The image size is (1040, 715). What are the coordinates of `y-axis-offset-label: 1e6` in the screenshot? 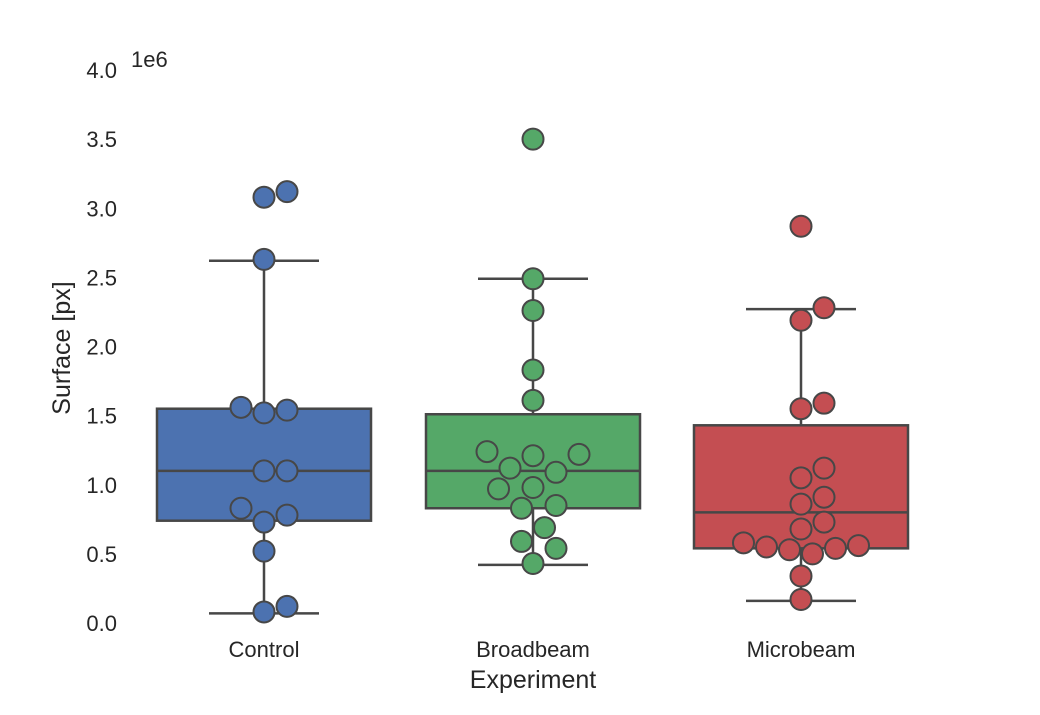 It's located at (149, 59).